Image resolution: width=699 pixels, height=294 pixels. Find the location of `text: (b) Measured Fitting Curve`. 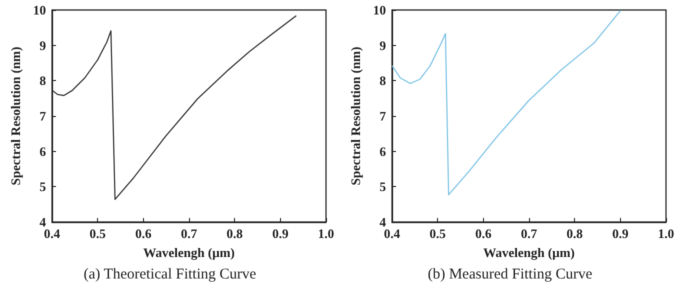

text: (b) Measured Fitting Curve is located at coordinates (510, 274).